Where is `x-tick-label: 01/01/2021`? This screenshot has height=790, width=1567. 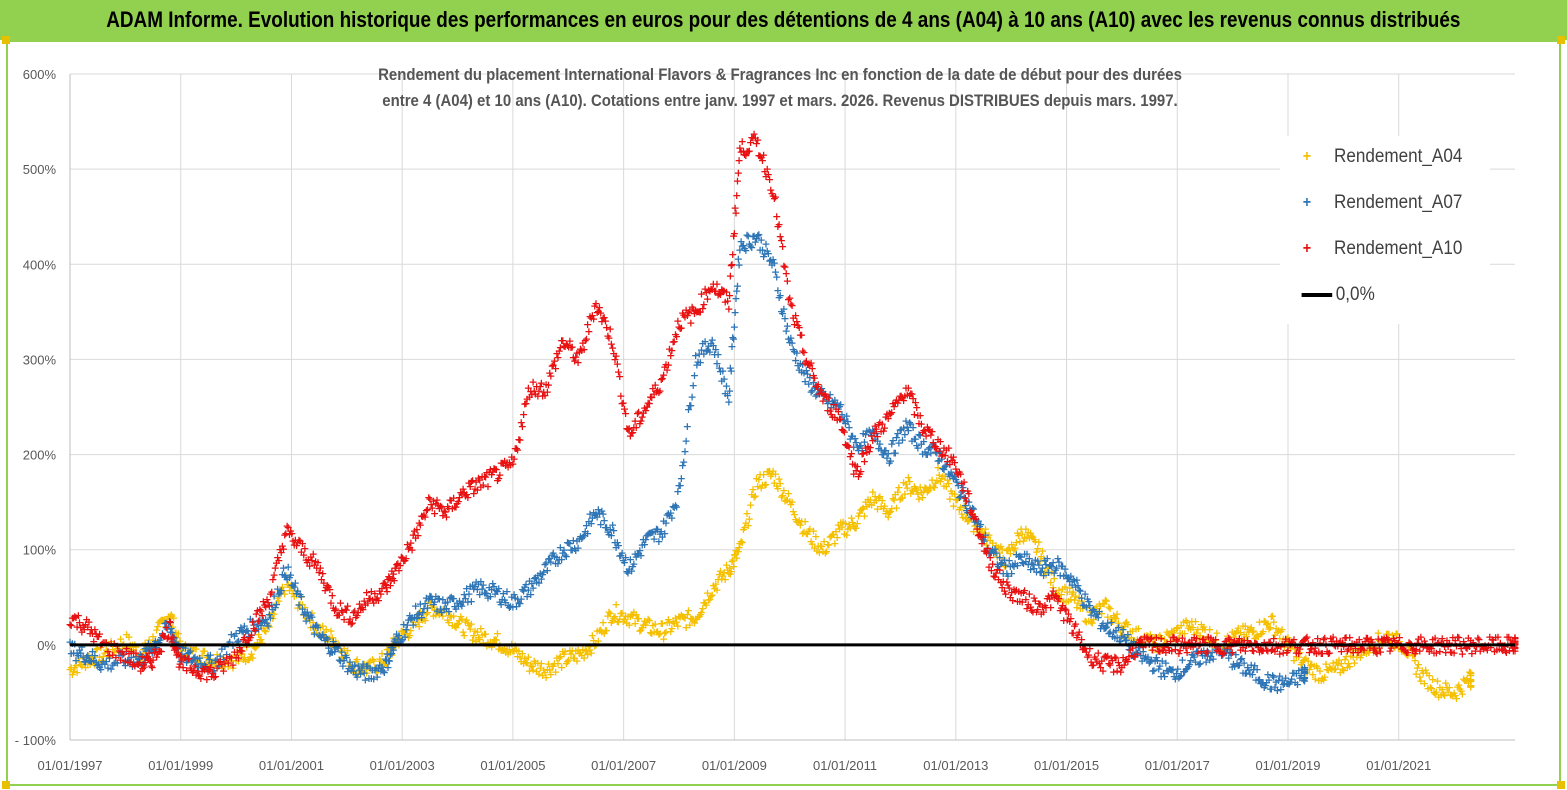
x-tick-label: 01/01/2021 is located at coordinates (1398, 765).